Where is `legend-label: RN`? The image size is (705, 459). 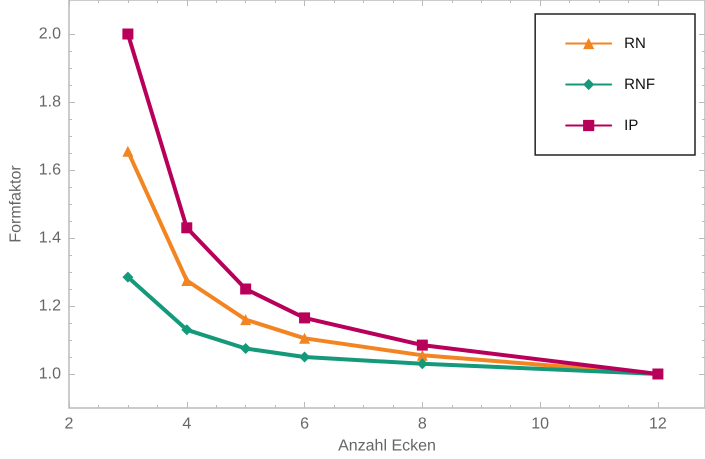 legend-label: RN is located at coordinates (635, 43).